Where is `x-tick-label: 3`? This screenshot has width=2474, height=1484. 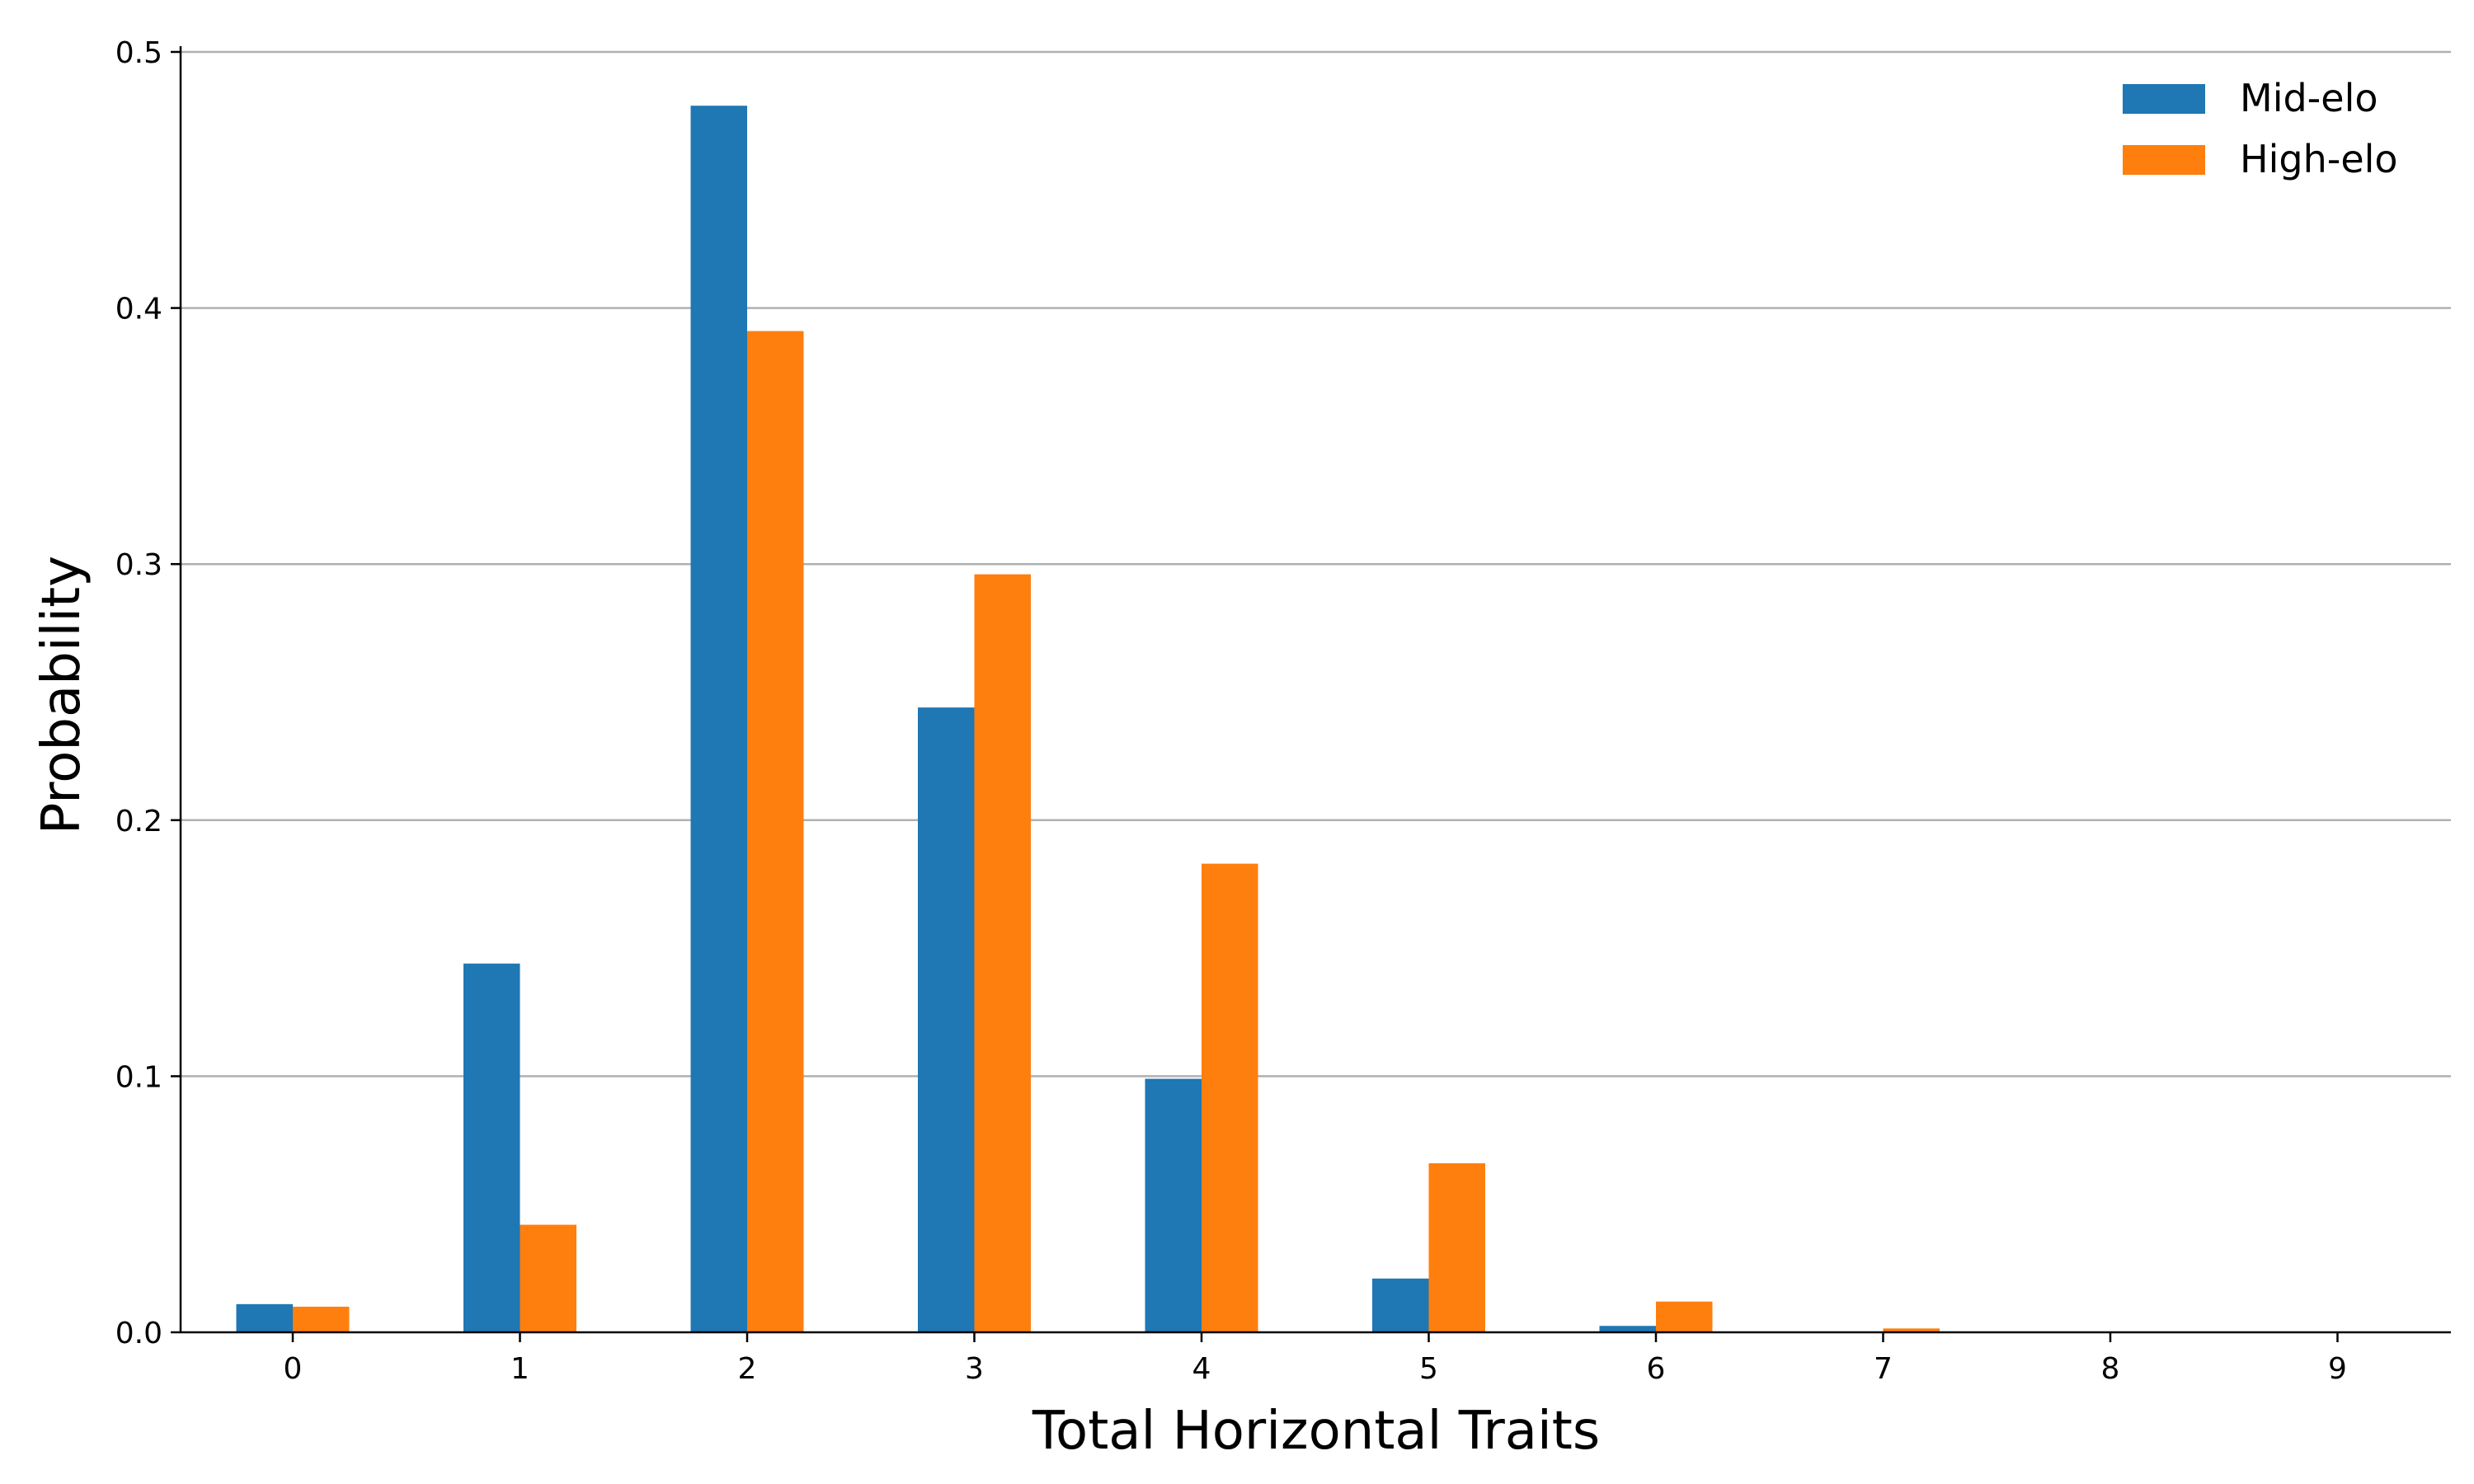 x-tick-label: 3 is located at coordinates (974, 1369).